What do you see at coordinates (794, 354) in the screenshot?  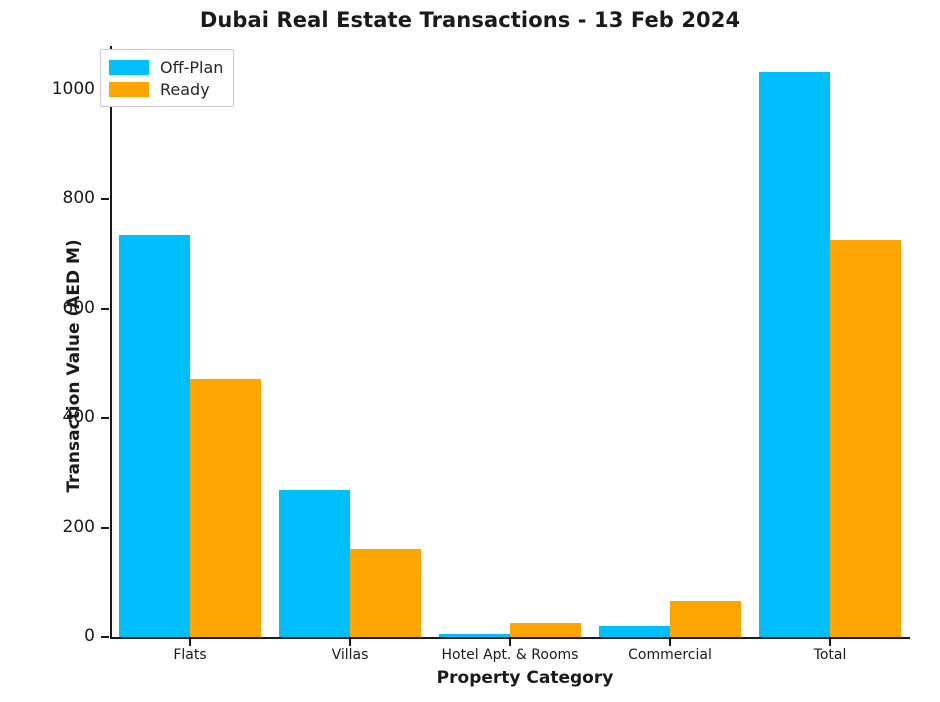 I see `bar-off-plan-total` at bounding box center [794, 354].